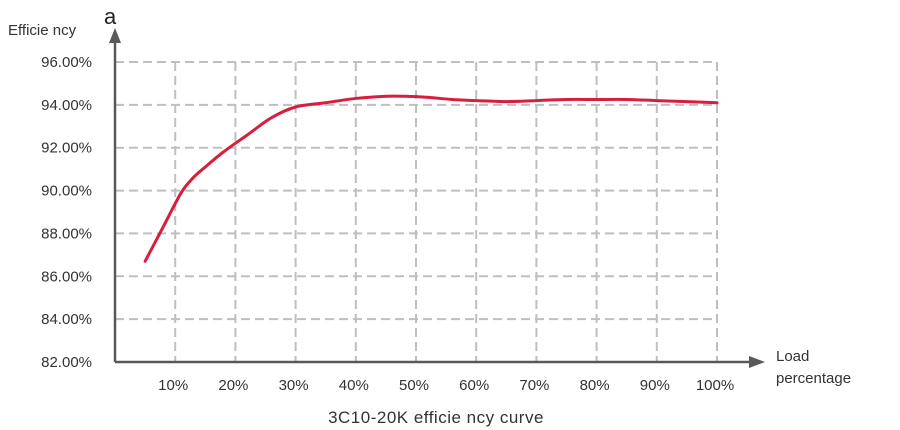 The image size is (900, 430). I want to click on x-tick-label: 80%, so click(595, 385).